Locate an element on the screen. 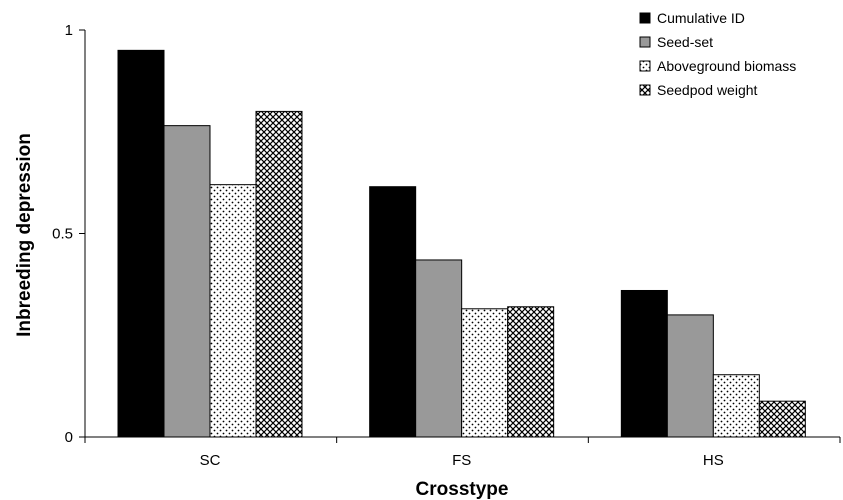  x-tick-label: FS is located at coordinates (461, 460).